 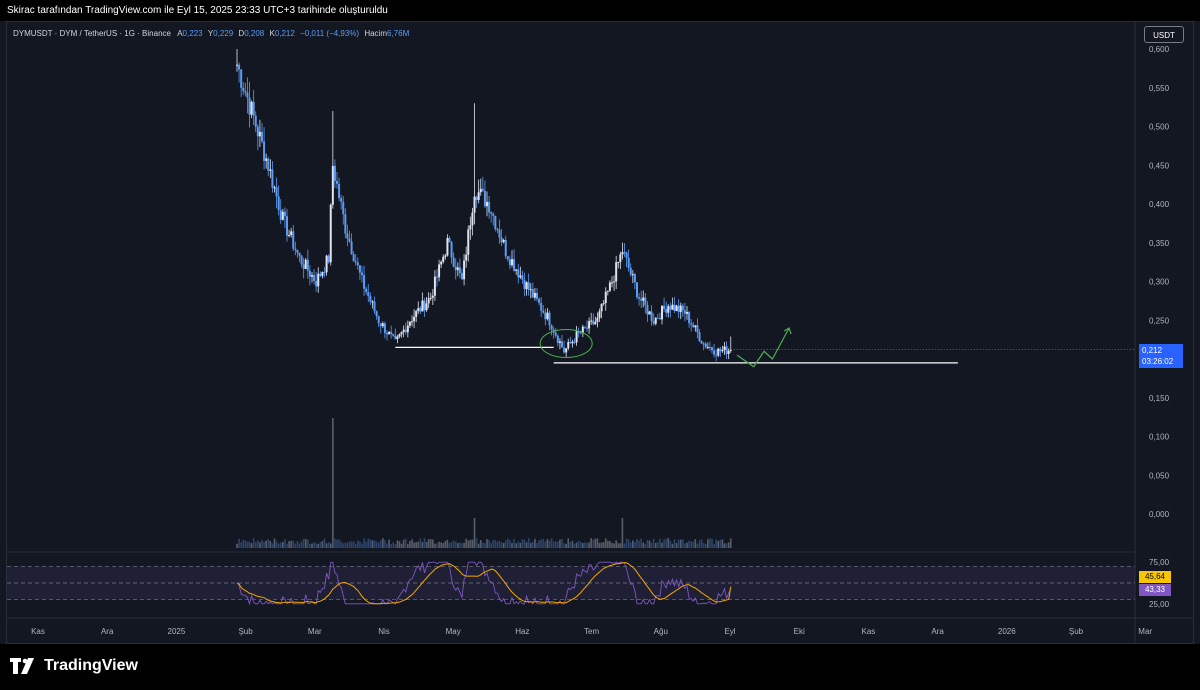 What do you see at coordinates (1152, 350) in the screenshot?
I see `last-price-value: 0,212` at bounding box center [1152, 350].